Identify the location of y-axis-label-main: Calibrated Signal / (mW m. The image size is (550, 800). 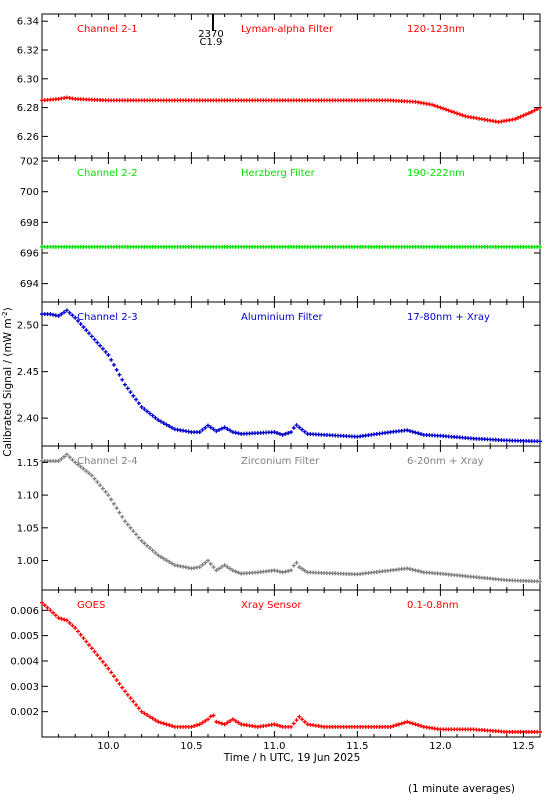
(8, 387).